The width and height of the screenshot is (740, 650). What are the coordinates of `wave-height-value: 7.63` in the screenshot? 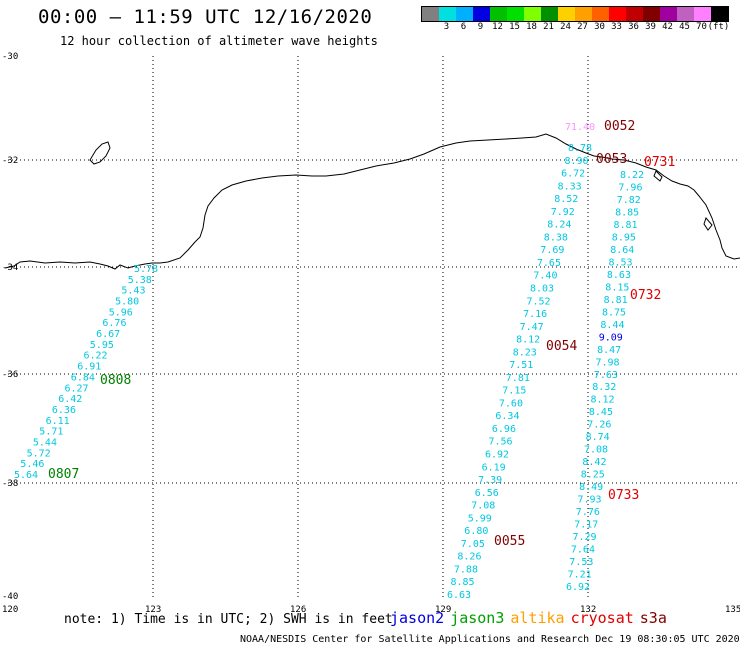 It's located at (606, 375).